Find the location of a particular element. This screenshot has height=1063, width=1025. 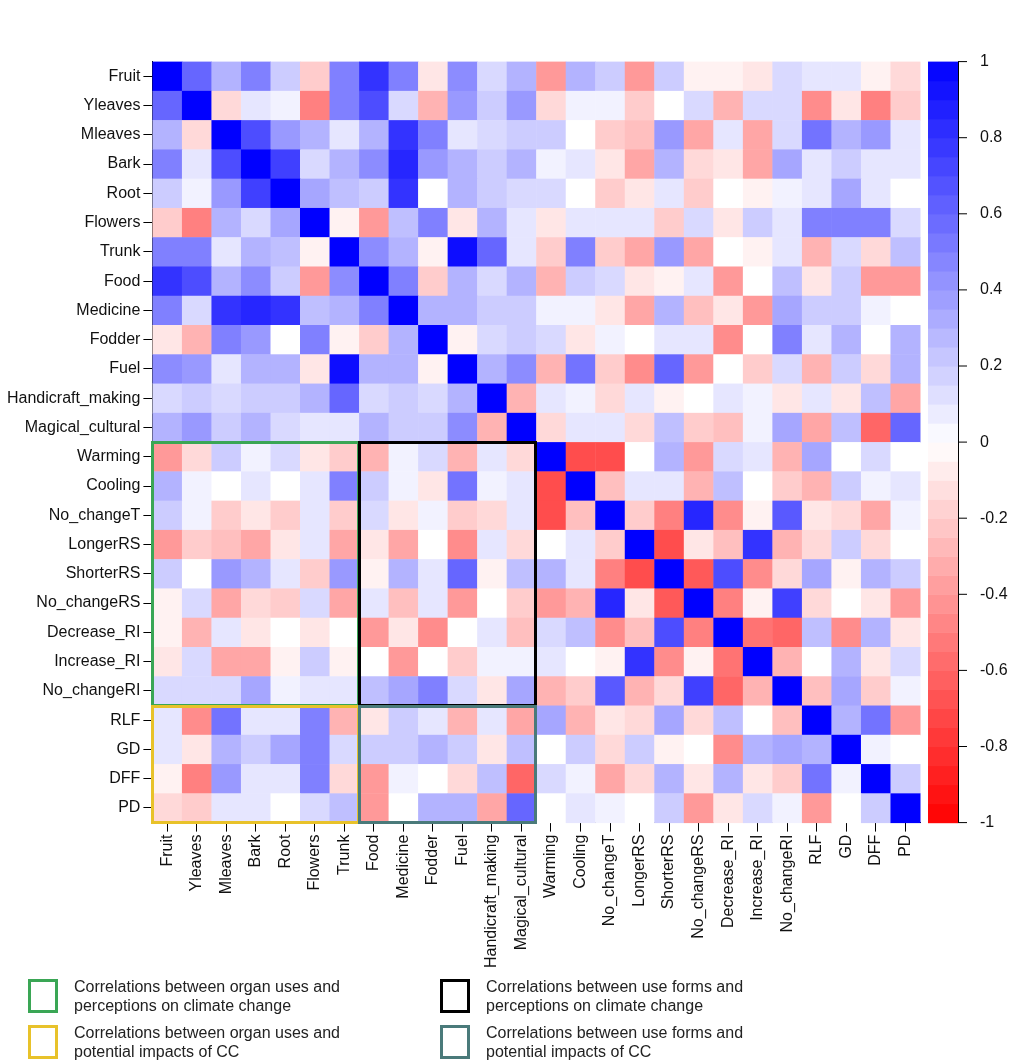

x-tick-label: Flowers is located at coordinates (314, 862).